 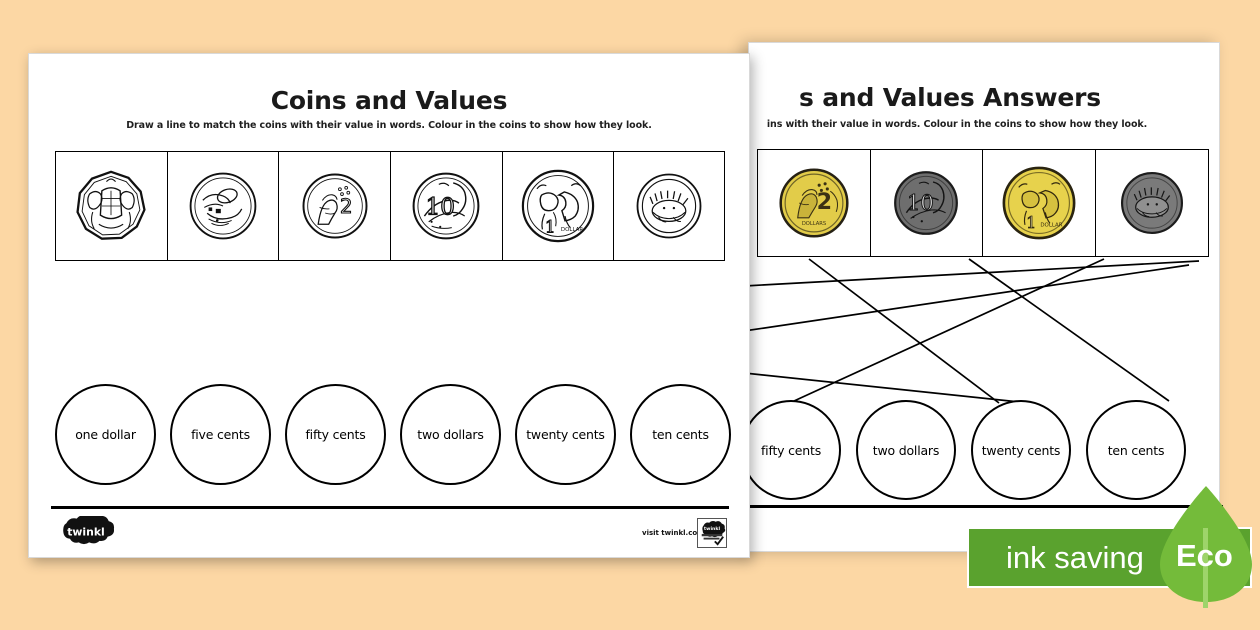 I want to click on ink-saving-label: ink saving, so click(x=1075, y=557).